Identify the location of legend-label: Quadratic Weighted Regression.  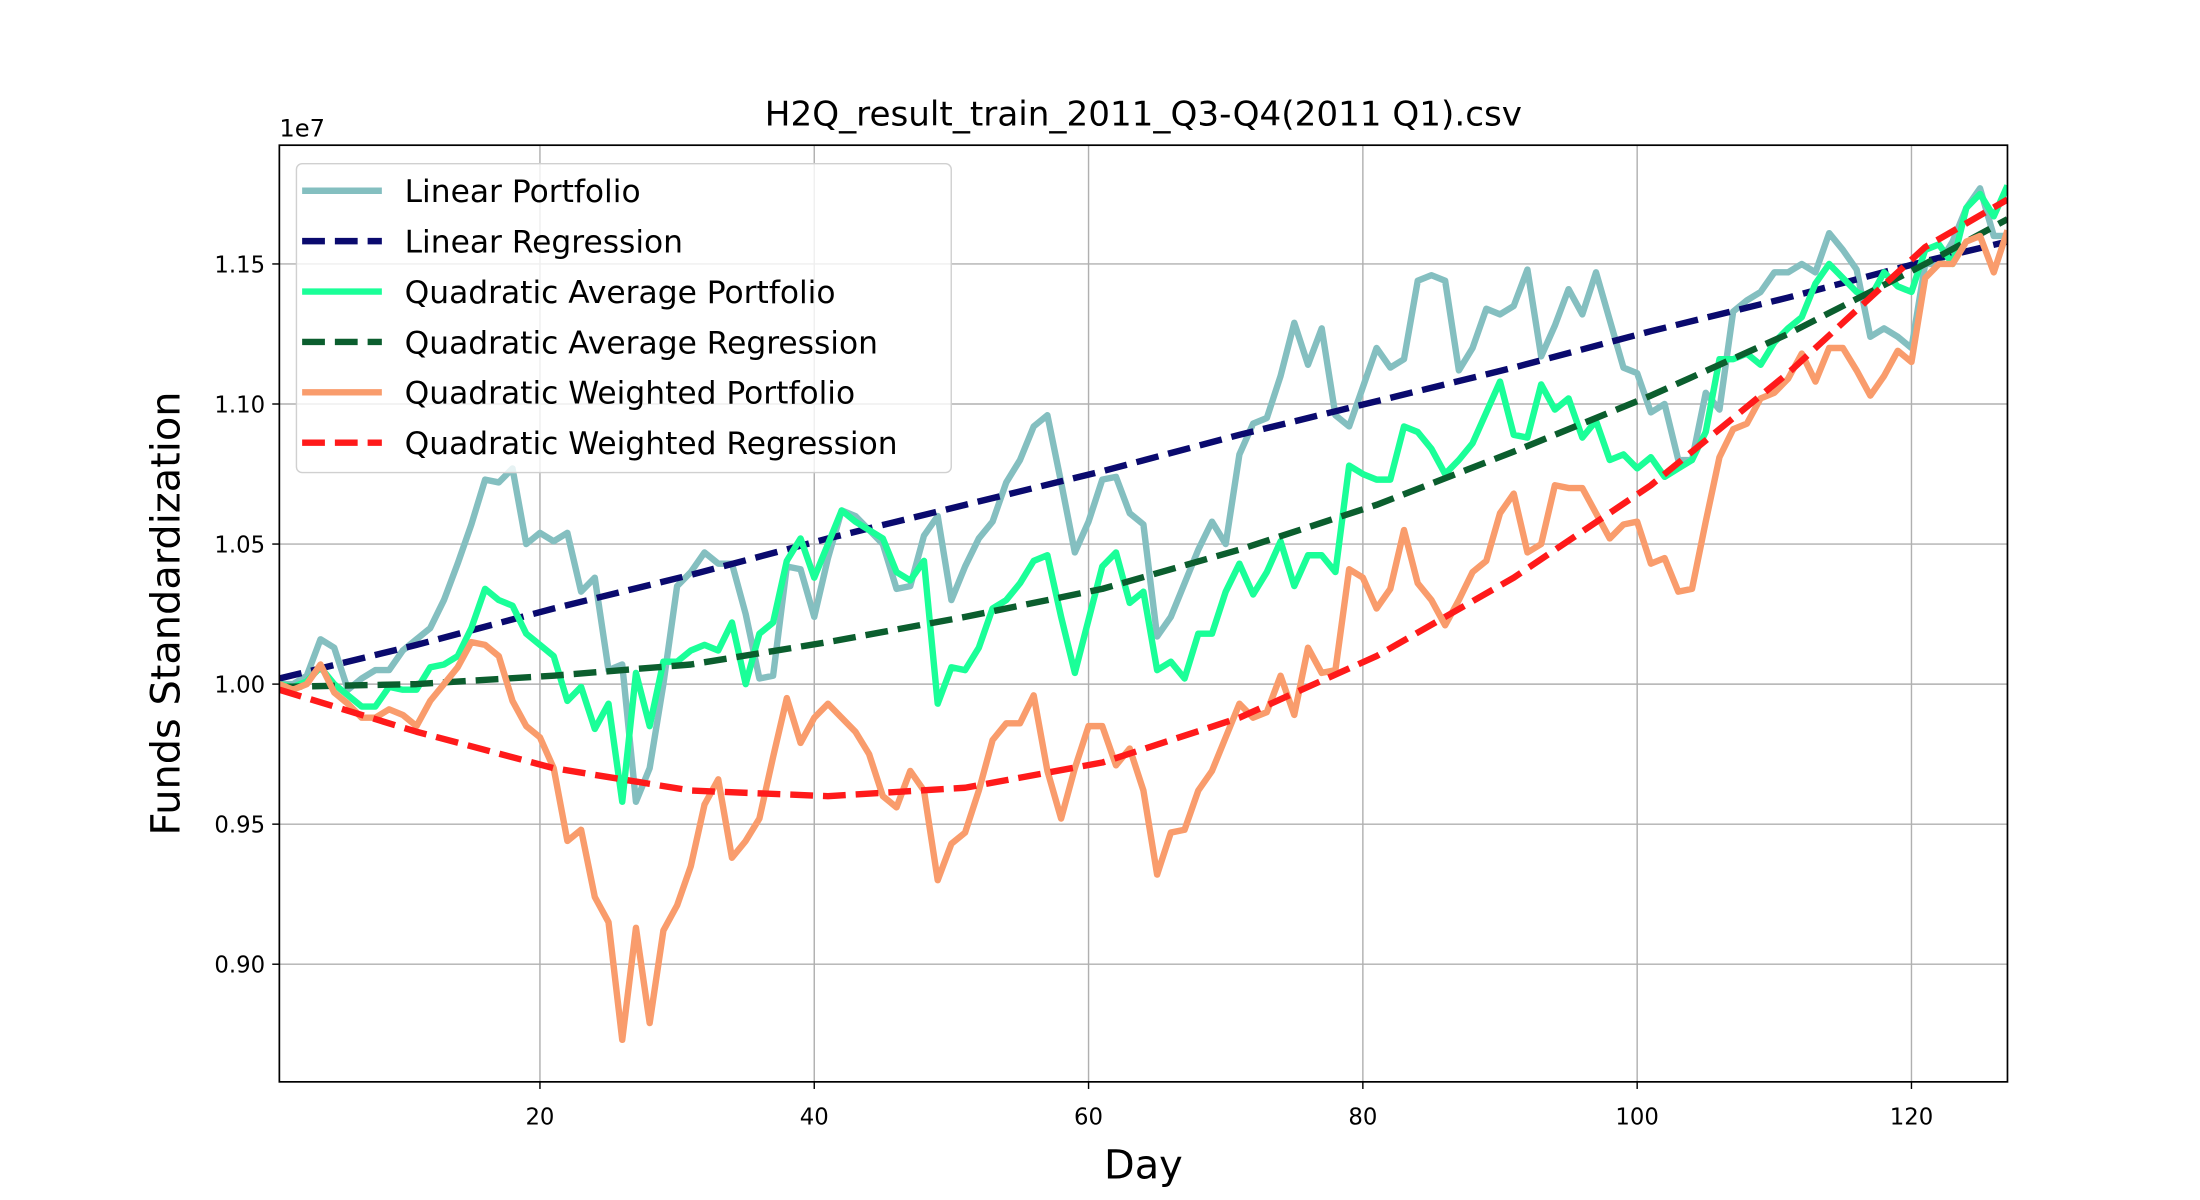
(651, 444).